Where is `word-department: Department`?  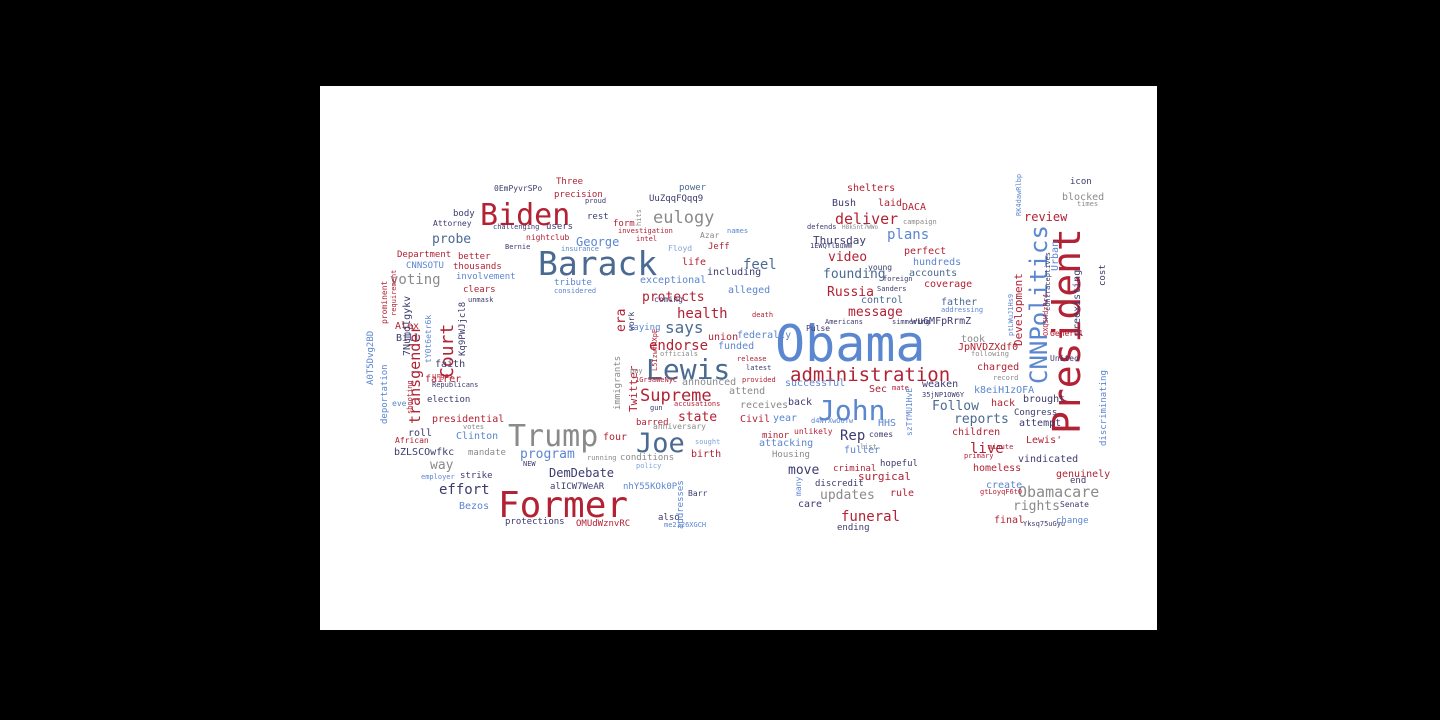
word-department: Department is located at coordinates (424, 255).